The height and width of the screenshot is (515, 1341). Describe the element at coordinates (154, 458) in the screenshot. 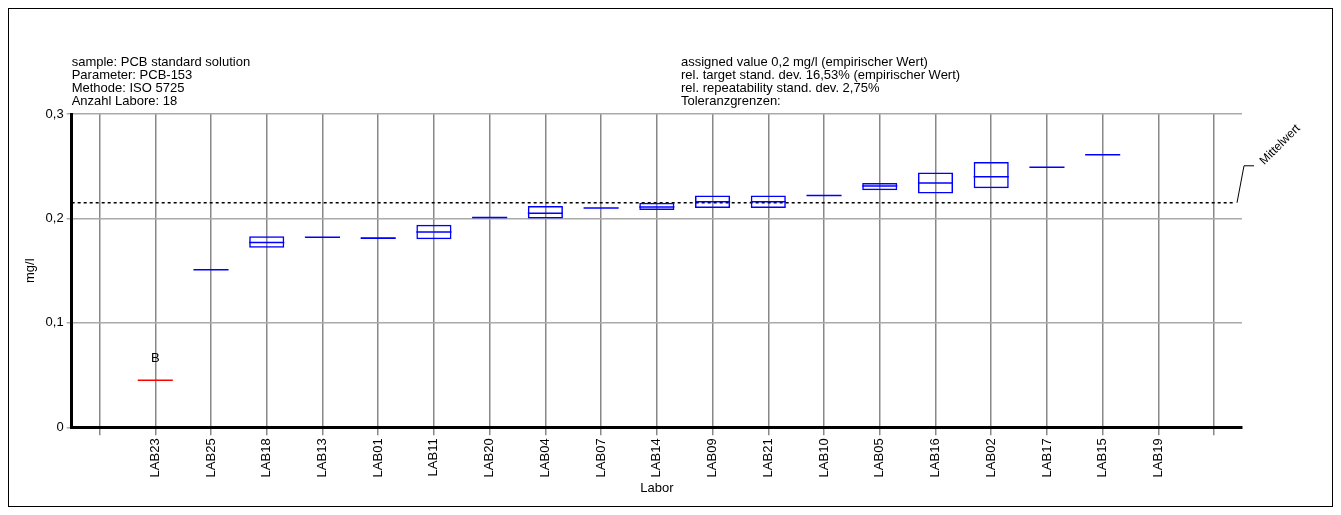

I see `x-tick-label: LAB23` at that location.